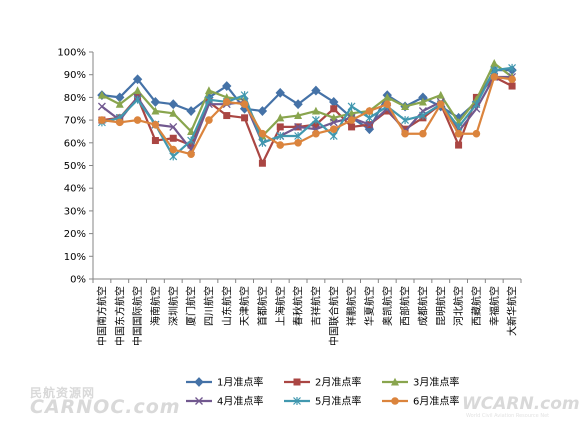 The width and height of the screenshot is (579, 436). I want to click on x-category-label: 深圳航空, so click(173, 306).